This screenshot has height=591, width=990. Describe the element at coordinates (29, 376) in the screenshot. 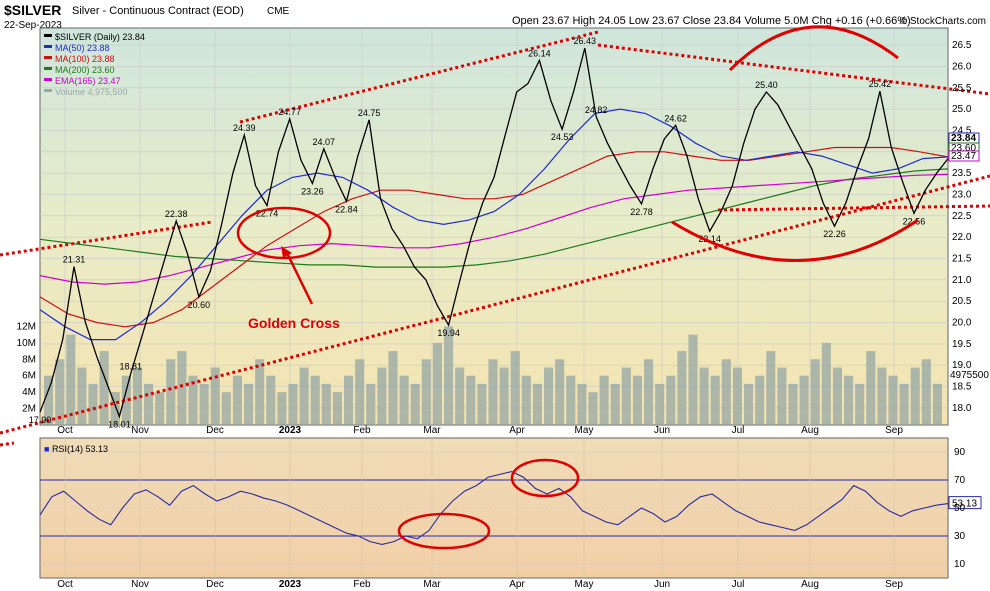

I see `volume-tick-label: 6M` at that location.